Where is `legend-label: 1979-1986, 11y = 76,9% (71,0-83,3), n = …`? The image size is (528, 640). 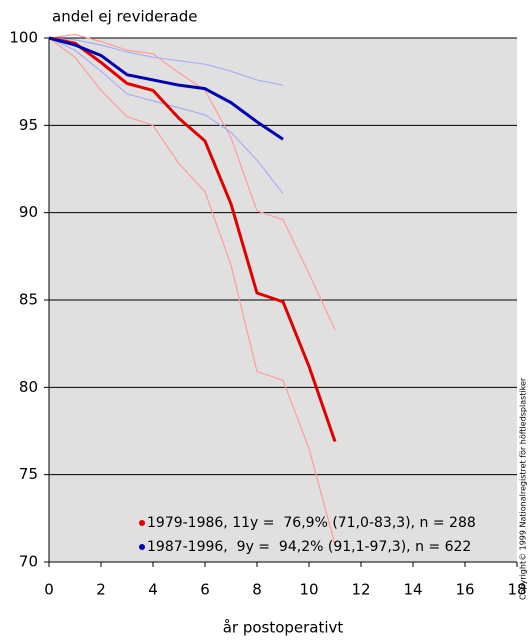 legend-label: 1979-1986, 11y = 76,9% (71,0-83,3), n = … is located at coordinates (311, 523).